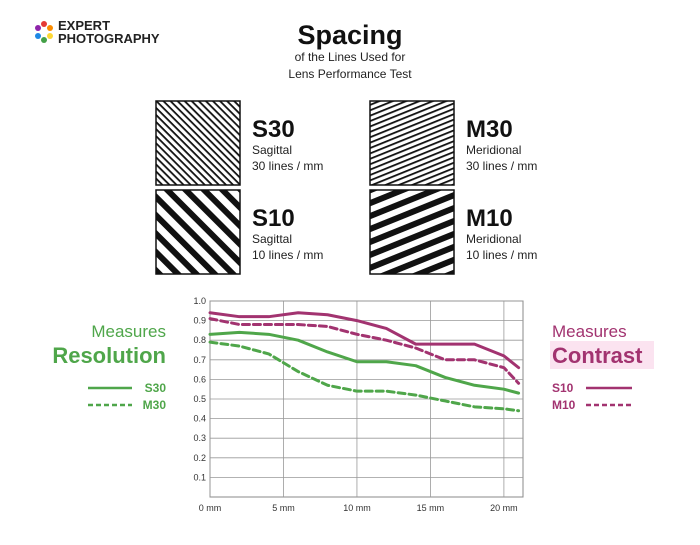  I want to click on x-tick-label: 10 mm, so click(357, 508).